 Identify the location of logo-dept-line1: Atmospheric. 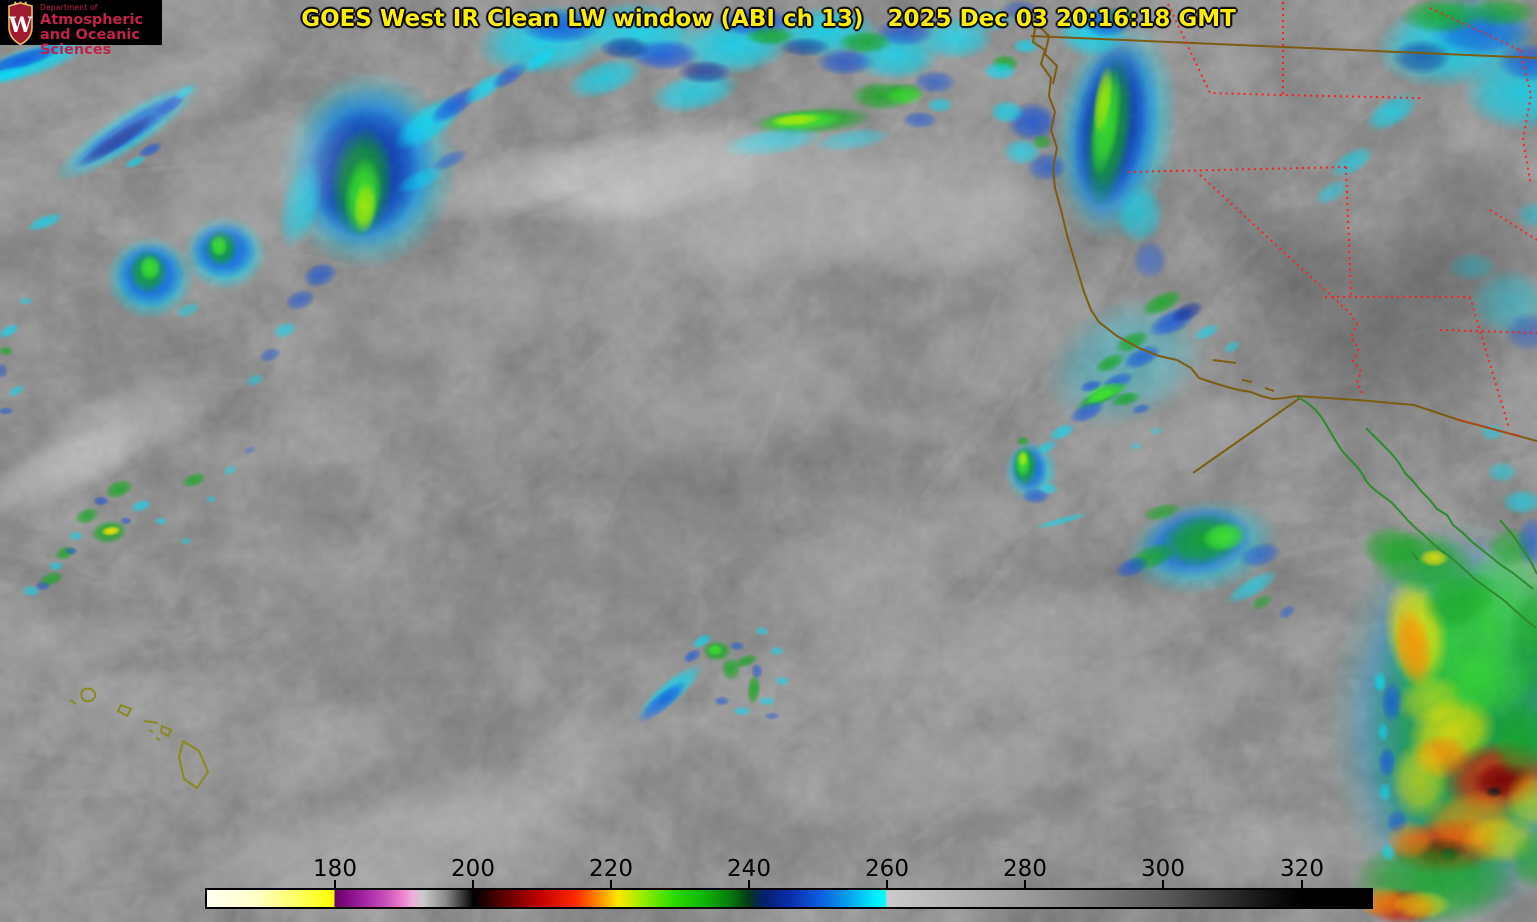
(92, 19).